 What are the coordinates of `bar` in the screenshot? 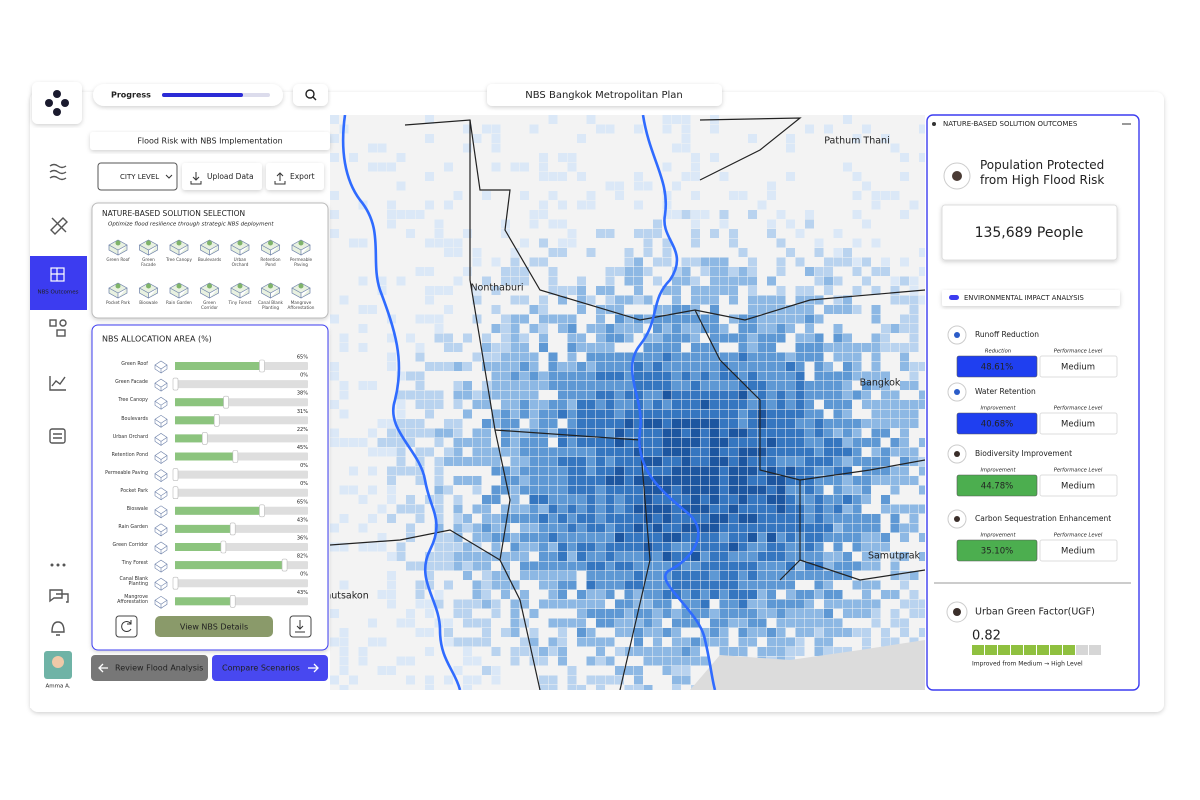 It's located at (218, 510).